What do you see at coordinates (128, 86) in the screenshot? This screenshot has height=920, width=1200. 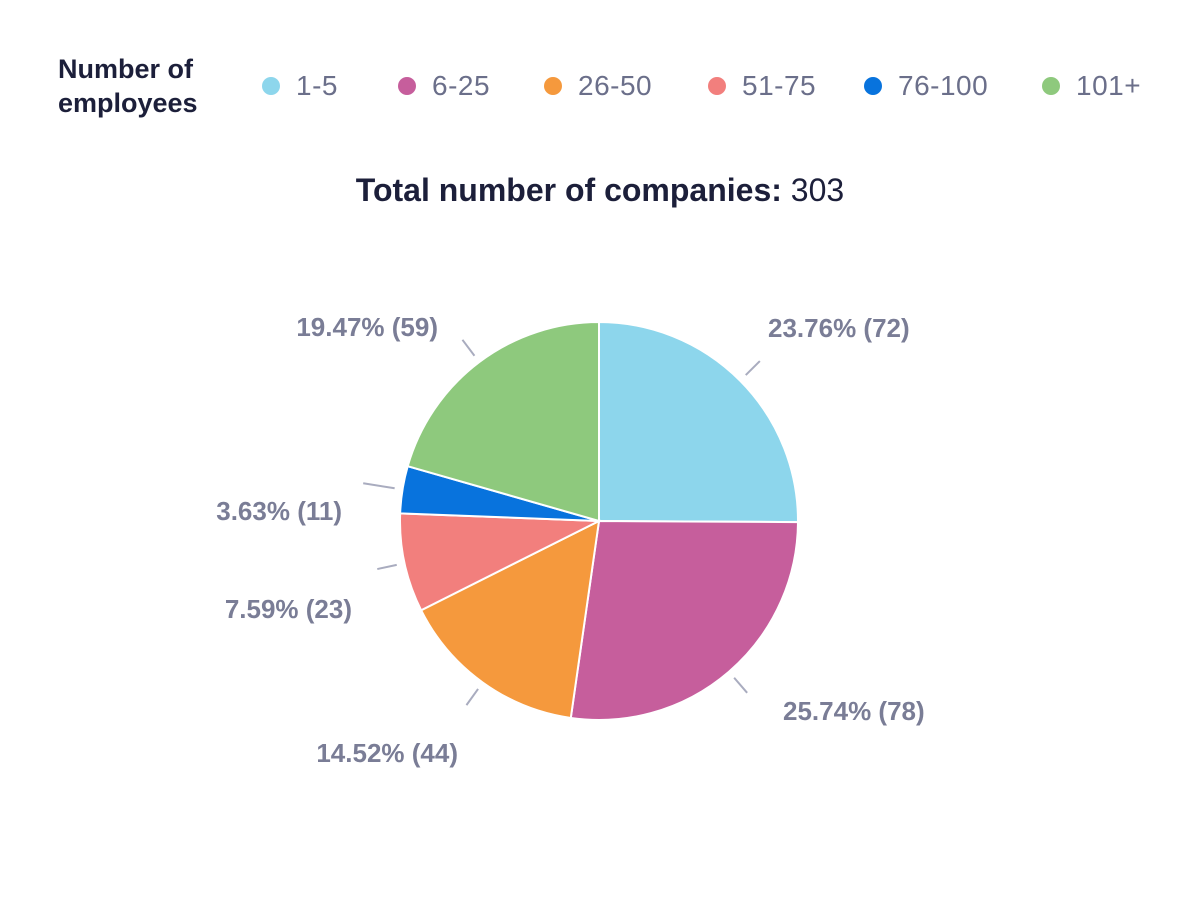 I see `legend-title: Number of employees` at bounding box center [128, 86].